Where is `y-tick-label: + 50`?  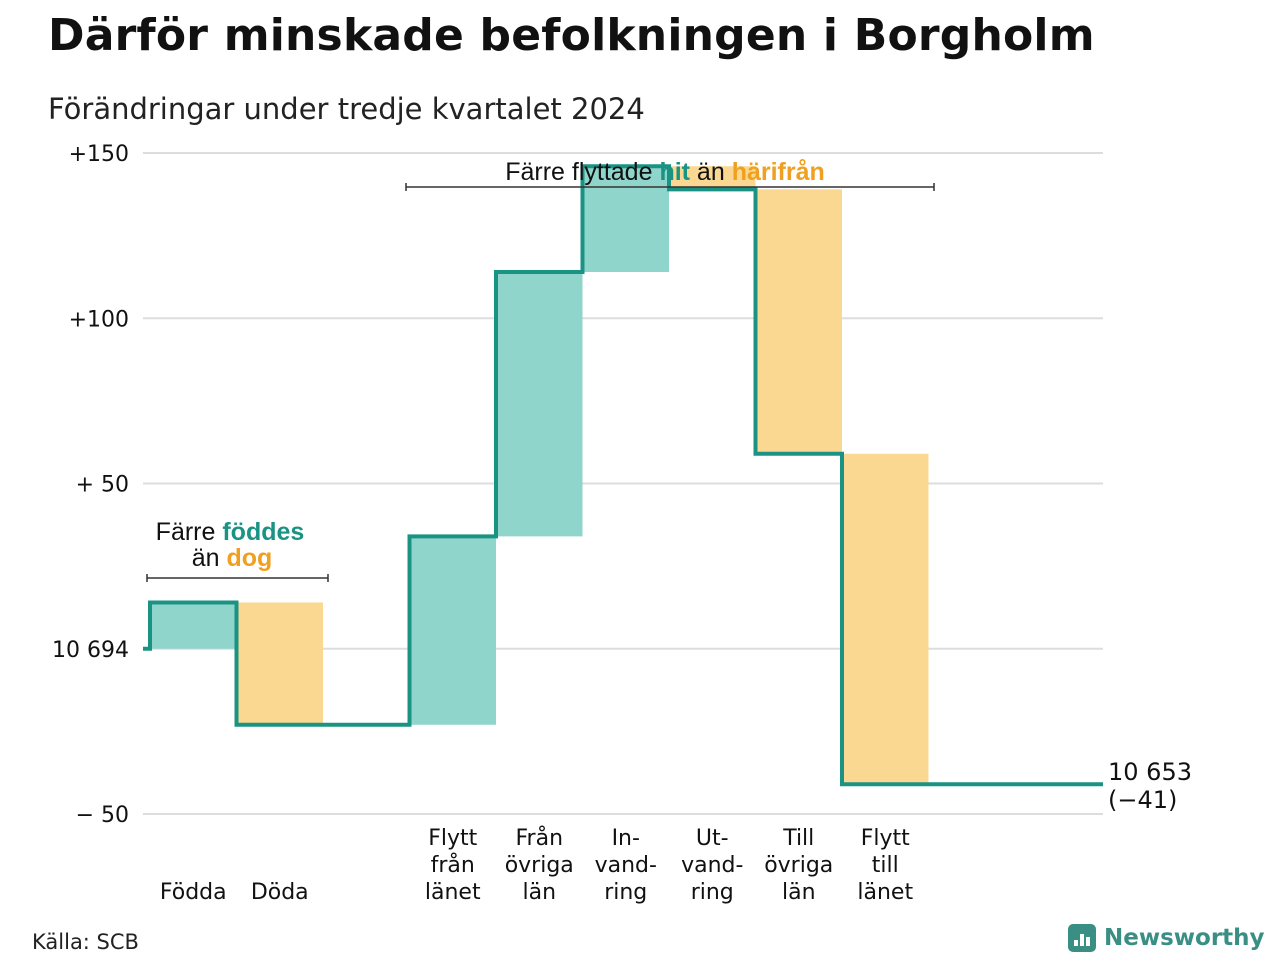 y-tick-label: + 50 is located at coordinates (102, 485).